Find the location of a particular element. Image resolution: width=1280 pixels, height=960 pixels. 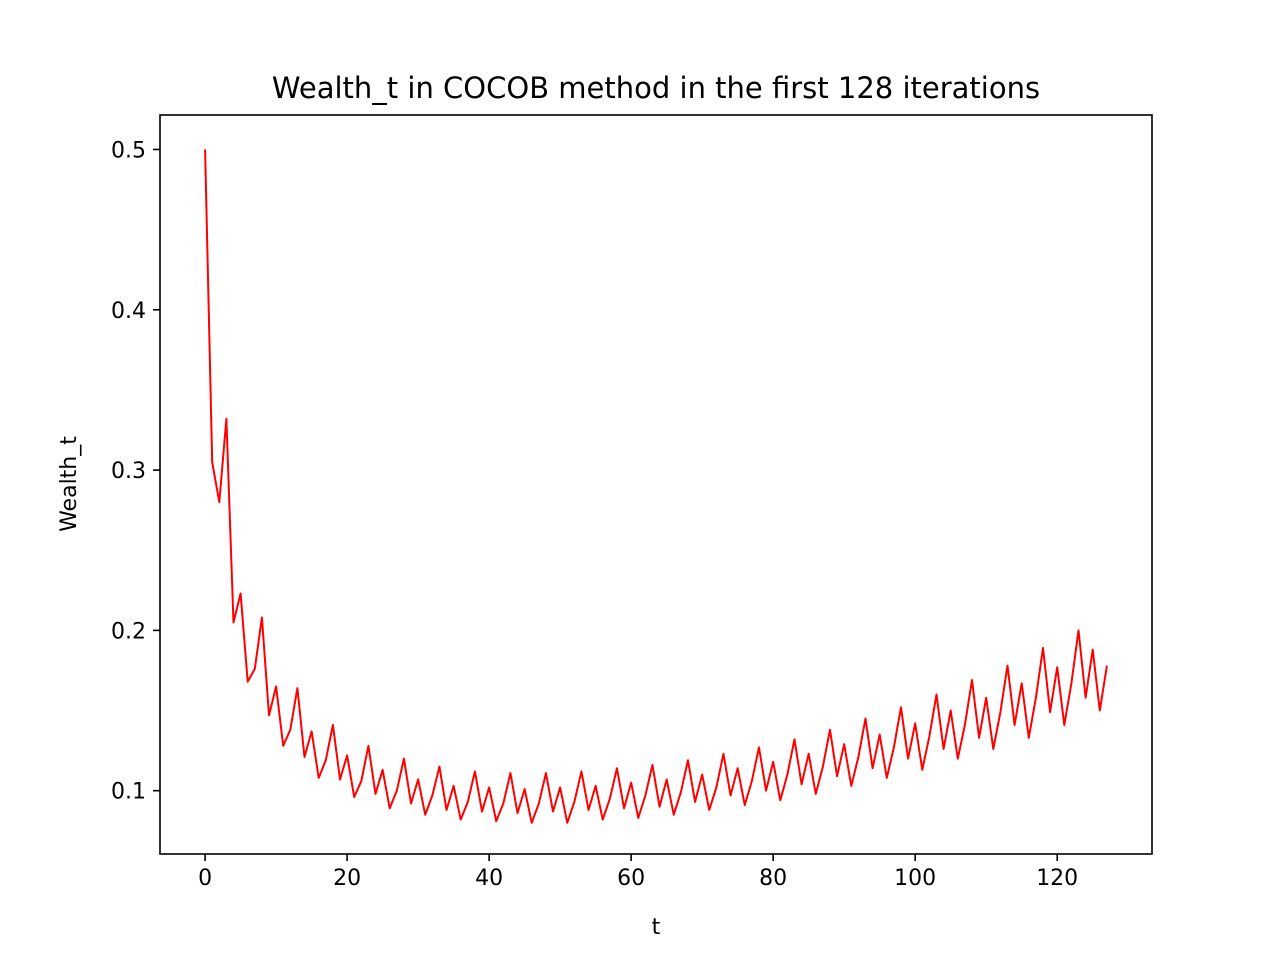

y-tick-label: 0.5 is located at coordinates (128, 150).